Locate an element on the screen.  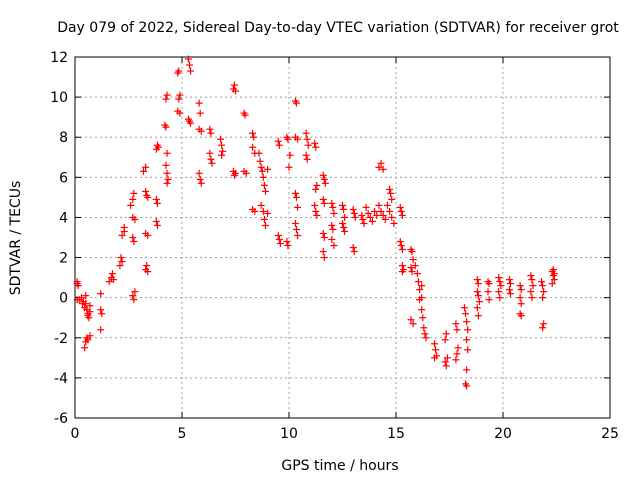
x-tick-label: 0 is located at coordinates (75, 434).